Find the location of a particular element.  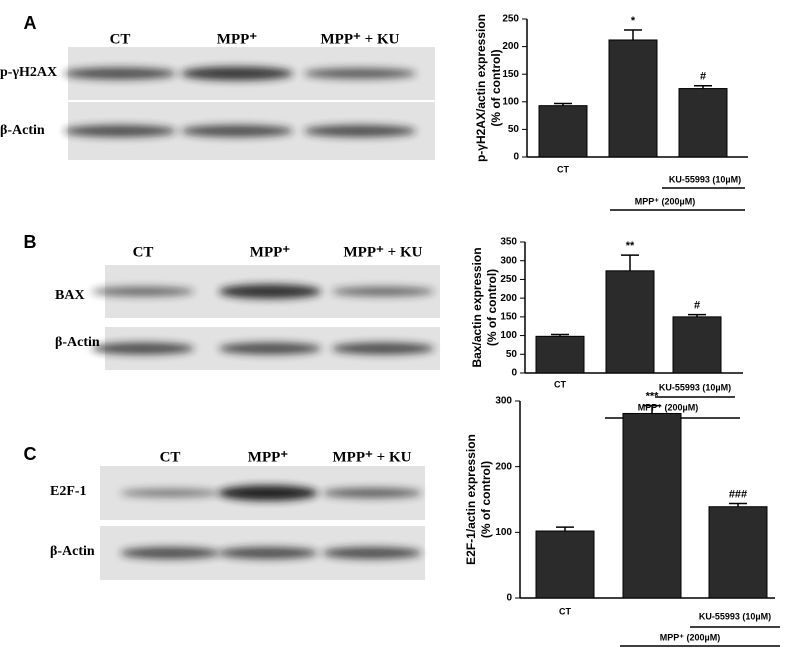

row-label: E2F-1 is located at coordinates (68, 491).